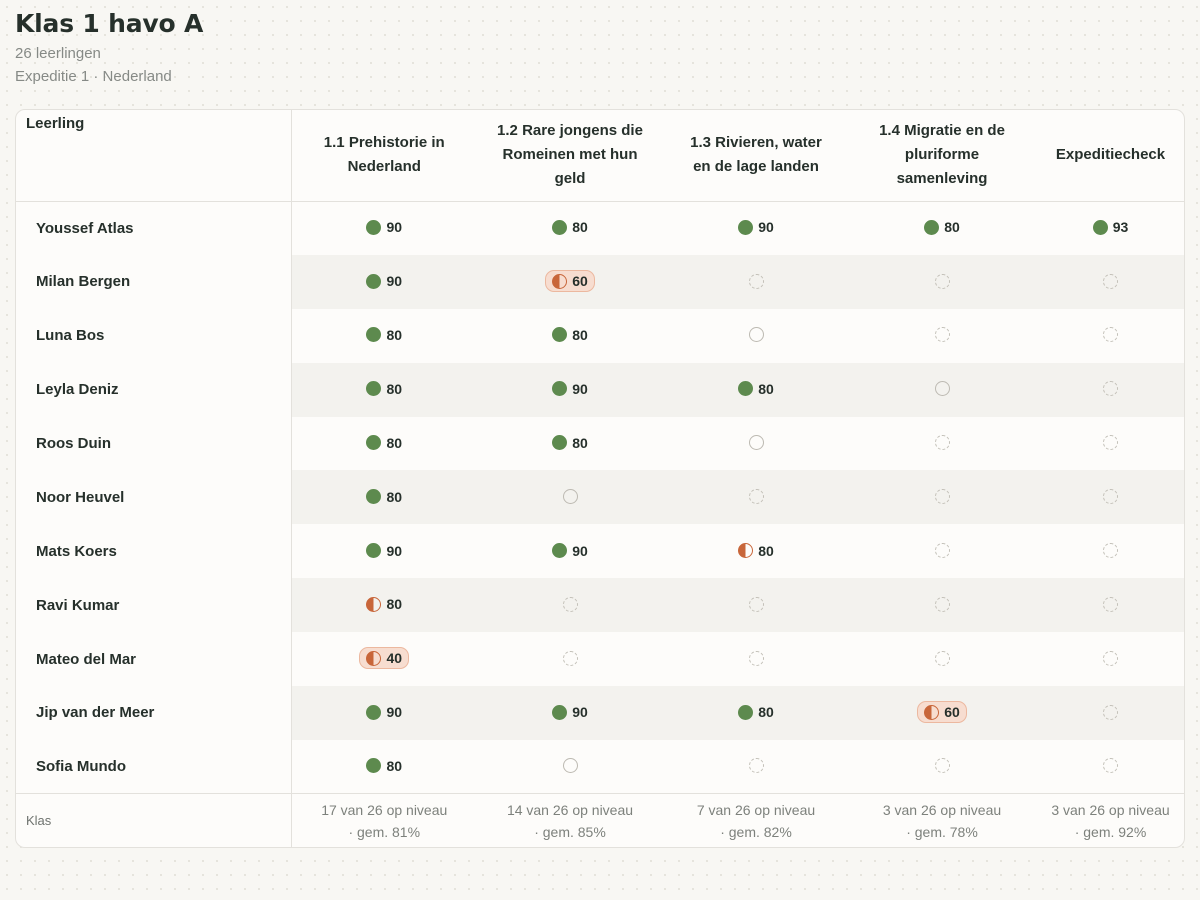 The image size is (1200, 900). I want to click on student-name: Mats Koers, so click(154, 551).